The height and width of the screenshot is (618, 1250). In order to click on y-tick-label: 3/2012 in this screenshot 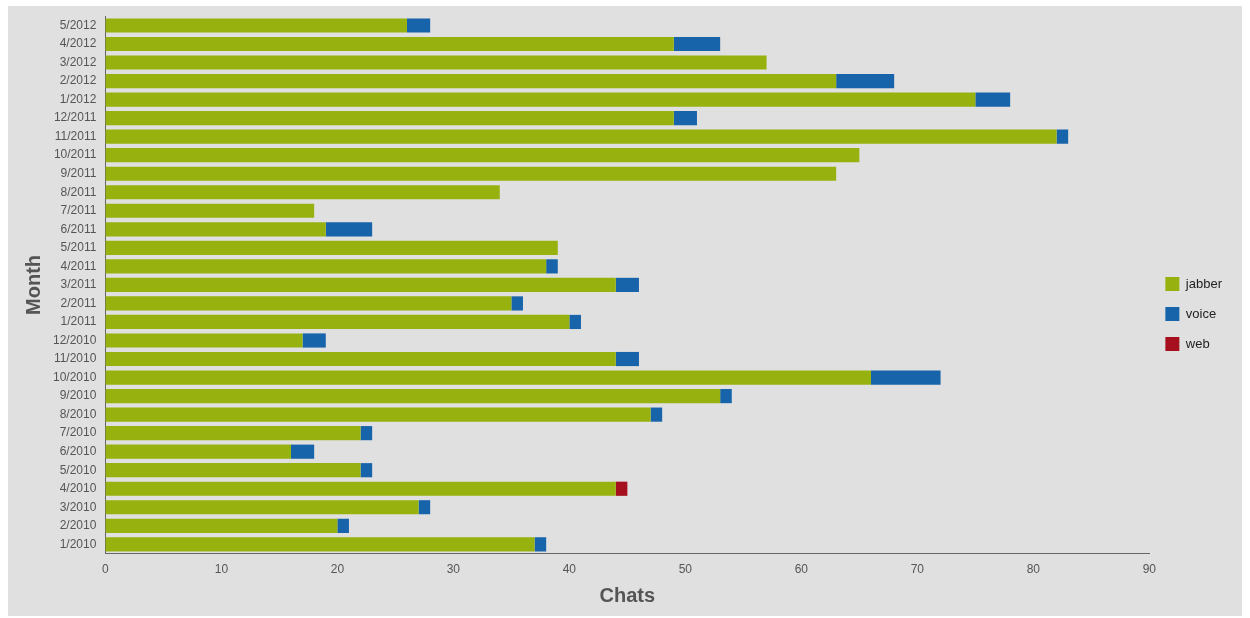, I will do `click(78, 61)`.